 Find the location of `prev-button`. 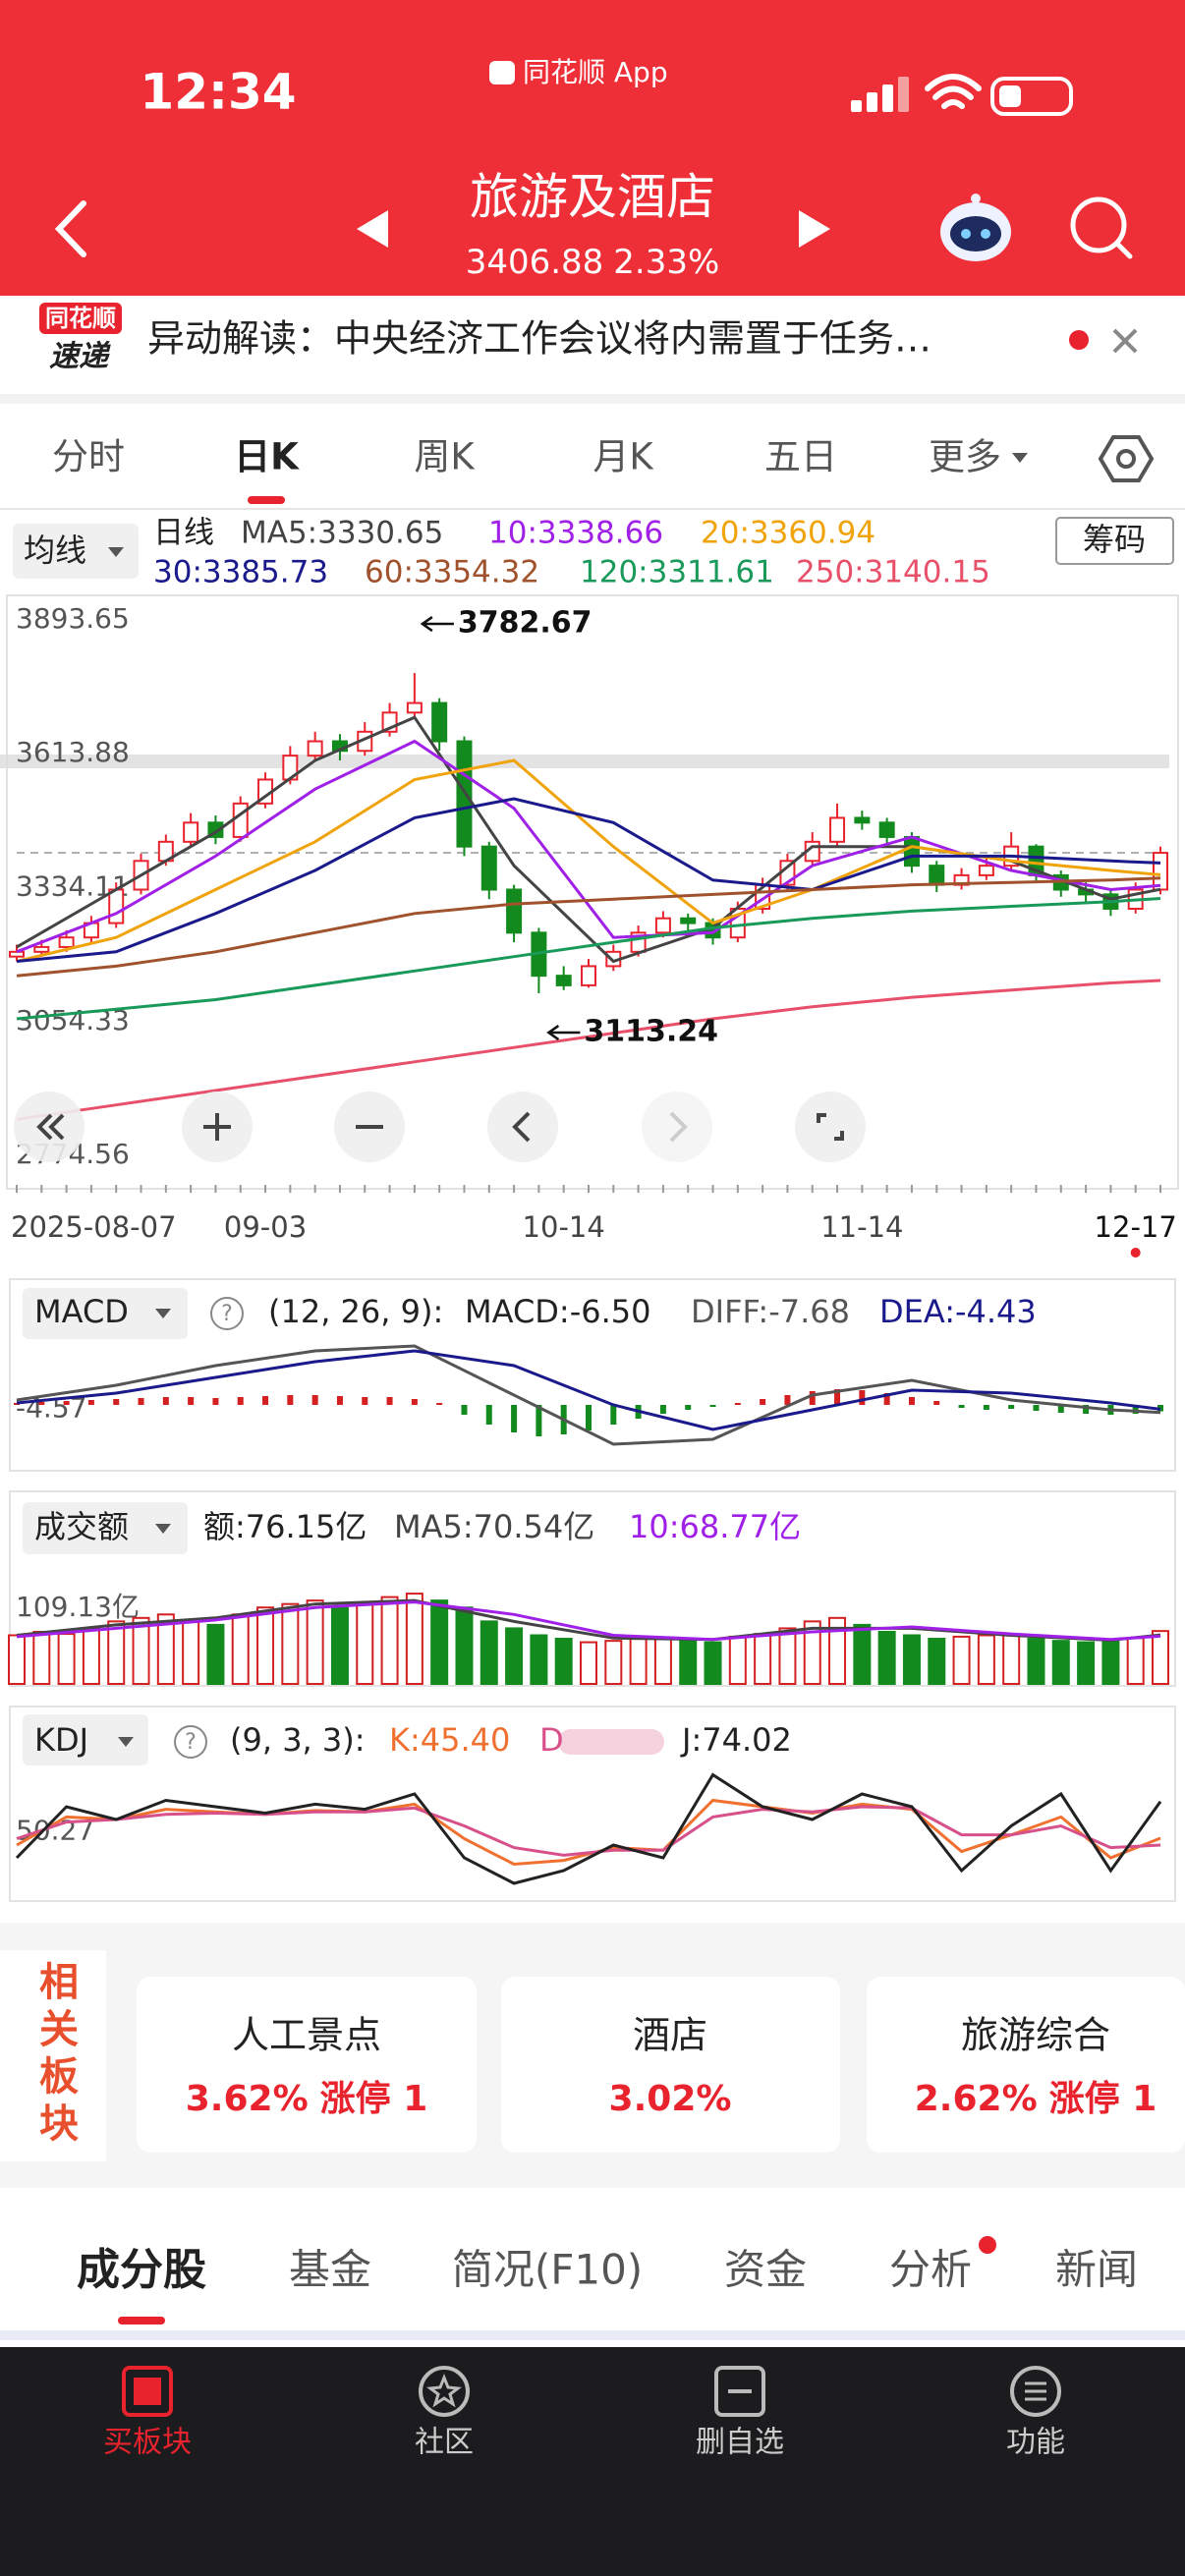

prev-button is located at coordinates (373, 229).